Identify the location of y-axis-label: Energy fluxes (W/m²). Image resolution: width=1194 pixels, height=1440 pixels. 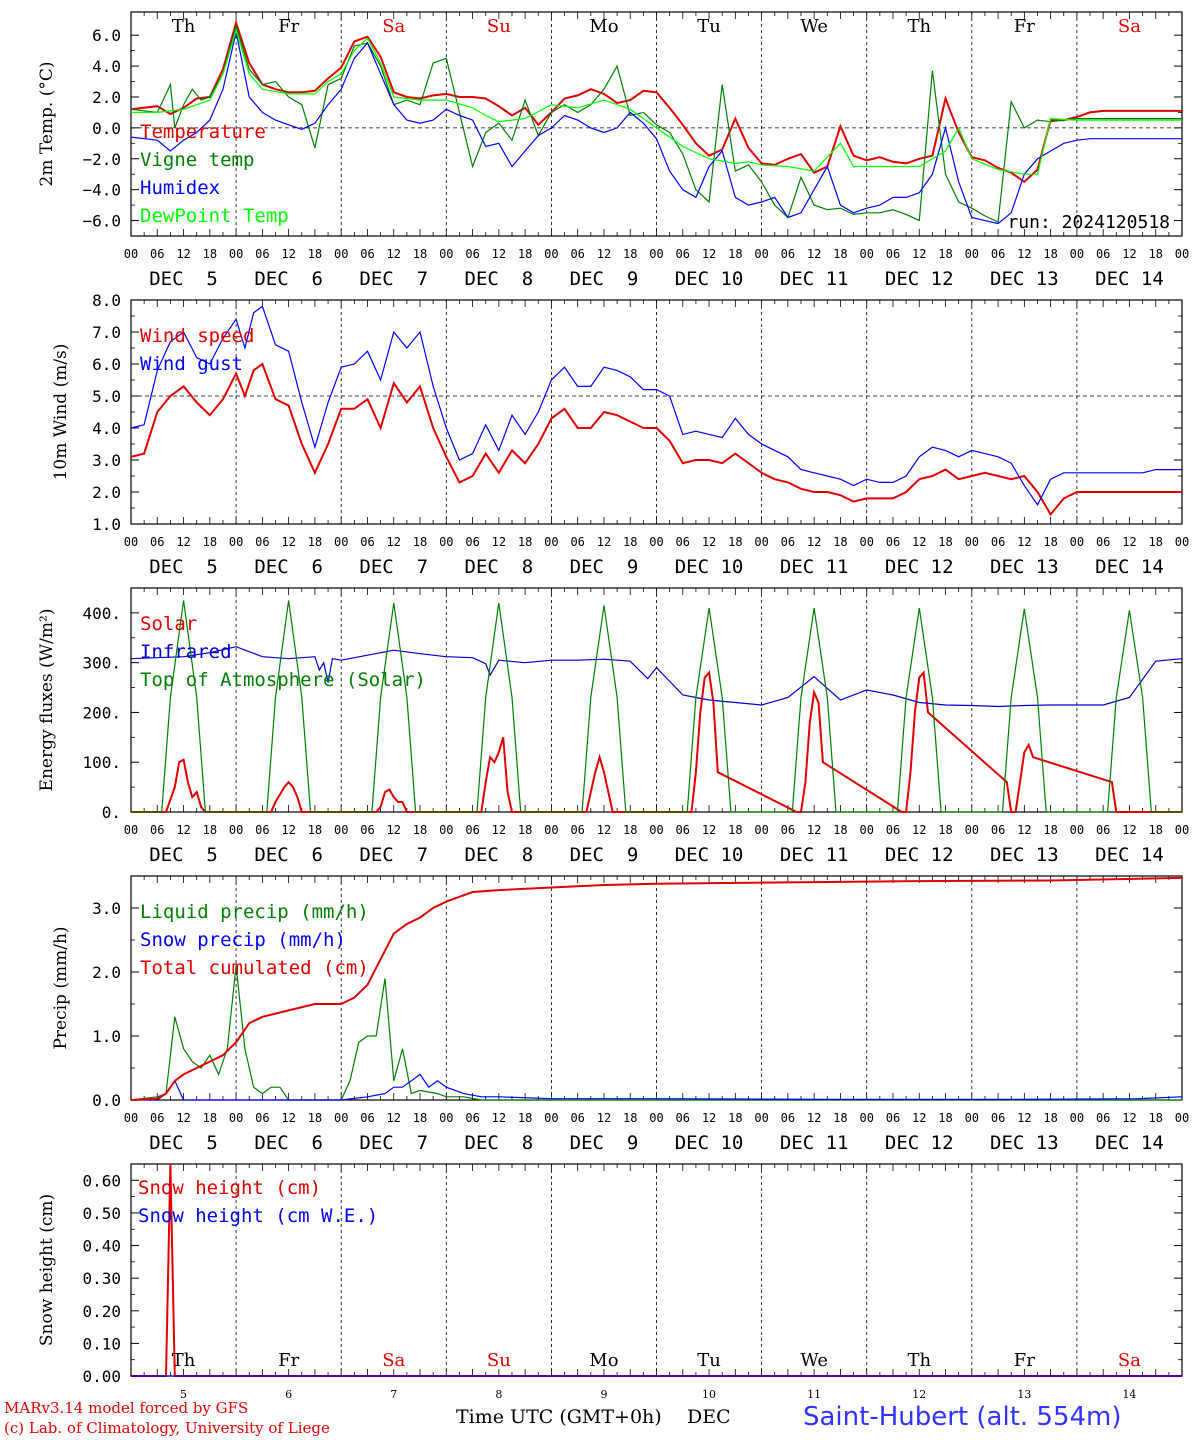
(47, 700).